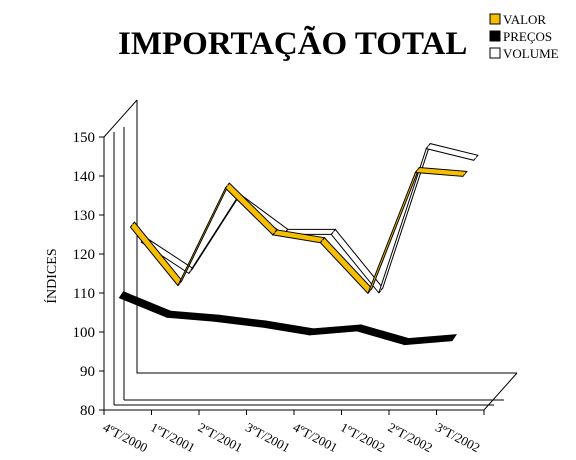 This screenshot has width=576, height=460. What do you see at coordinates (84, 177) in the screenshot?
I see `y-tick-label: 140` at bounding box center [84, 177].